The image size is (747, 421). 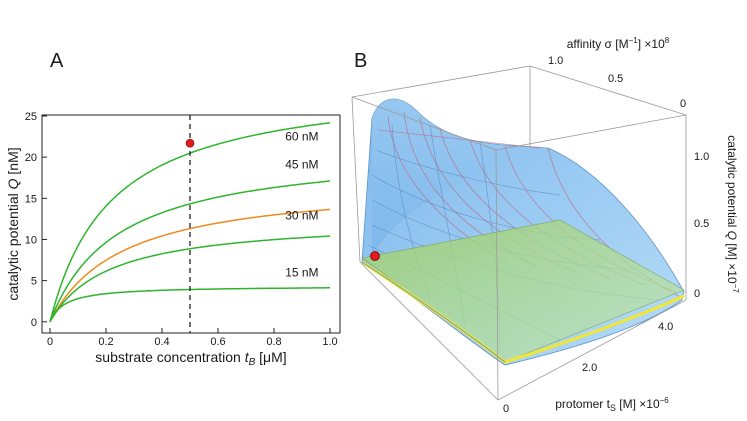 What do you see at coordinates (506, 409) in the screenshot?
I see `protomer-tick-0: 0` at bounding box center [506, 409].